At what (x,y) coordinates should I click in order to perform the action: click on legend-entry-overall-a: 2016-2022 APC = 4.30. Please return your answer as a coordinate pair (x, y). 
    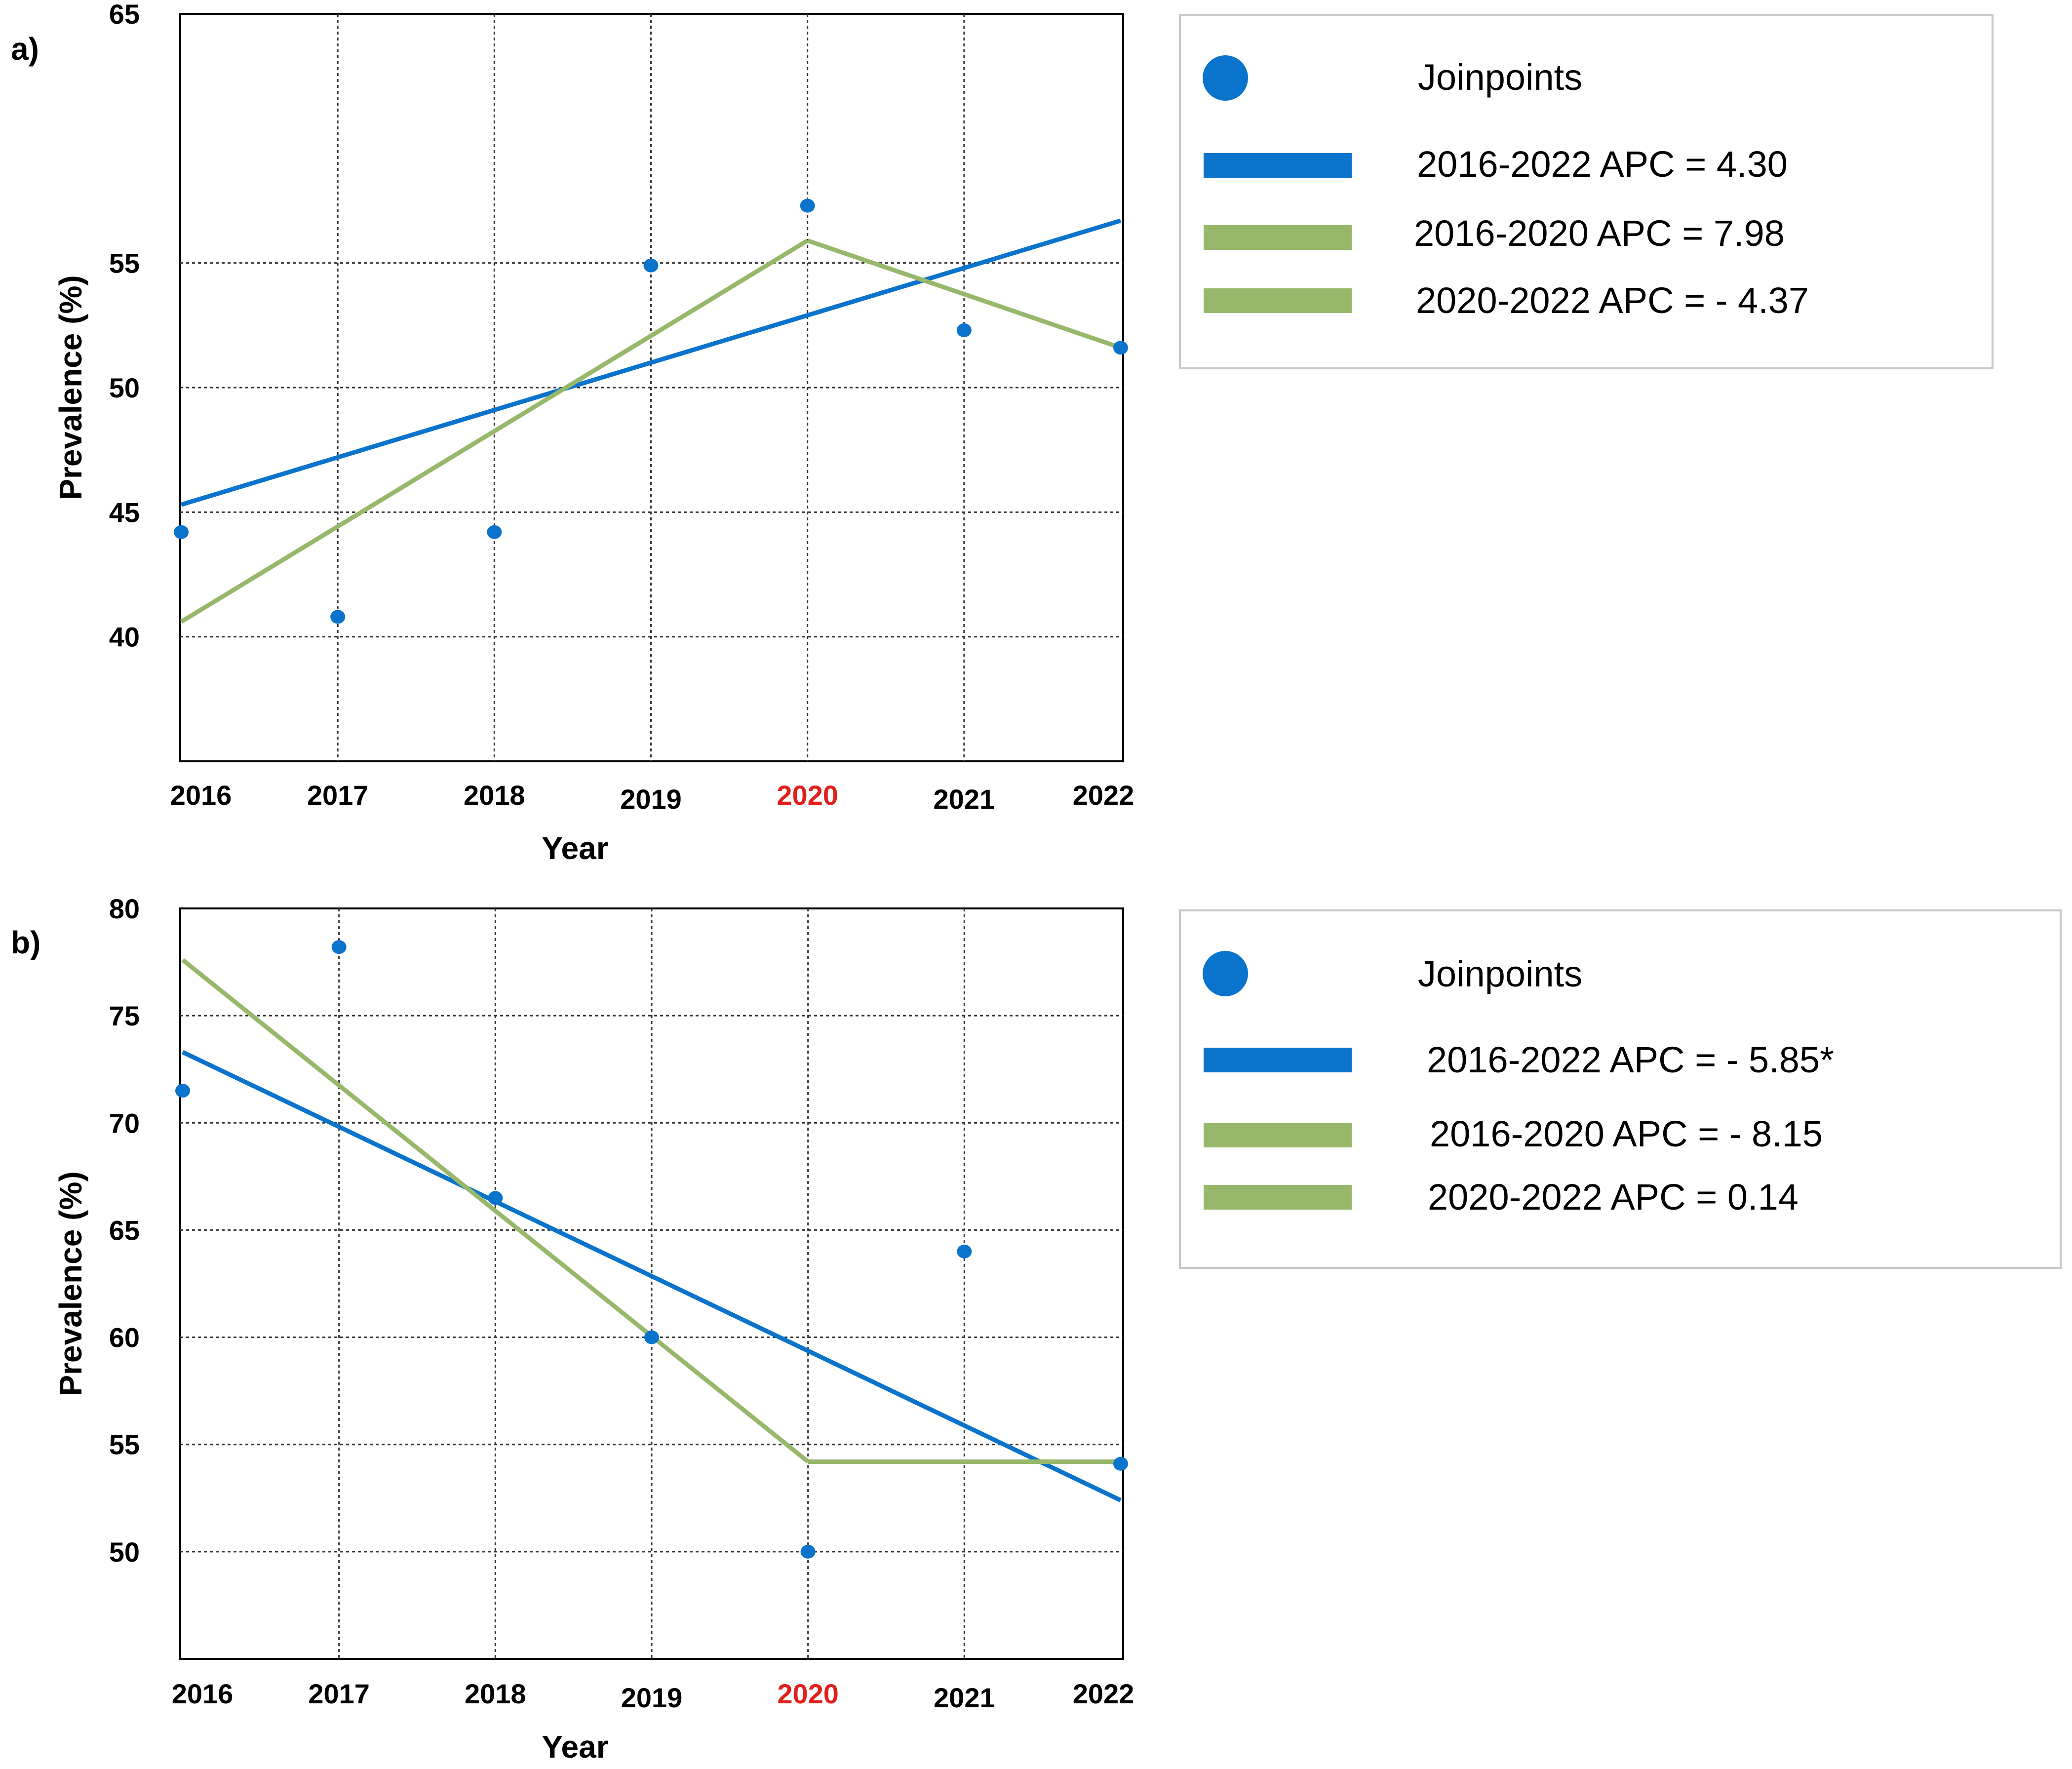
    Looking at the image, I should click on (1602, 164).